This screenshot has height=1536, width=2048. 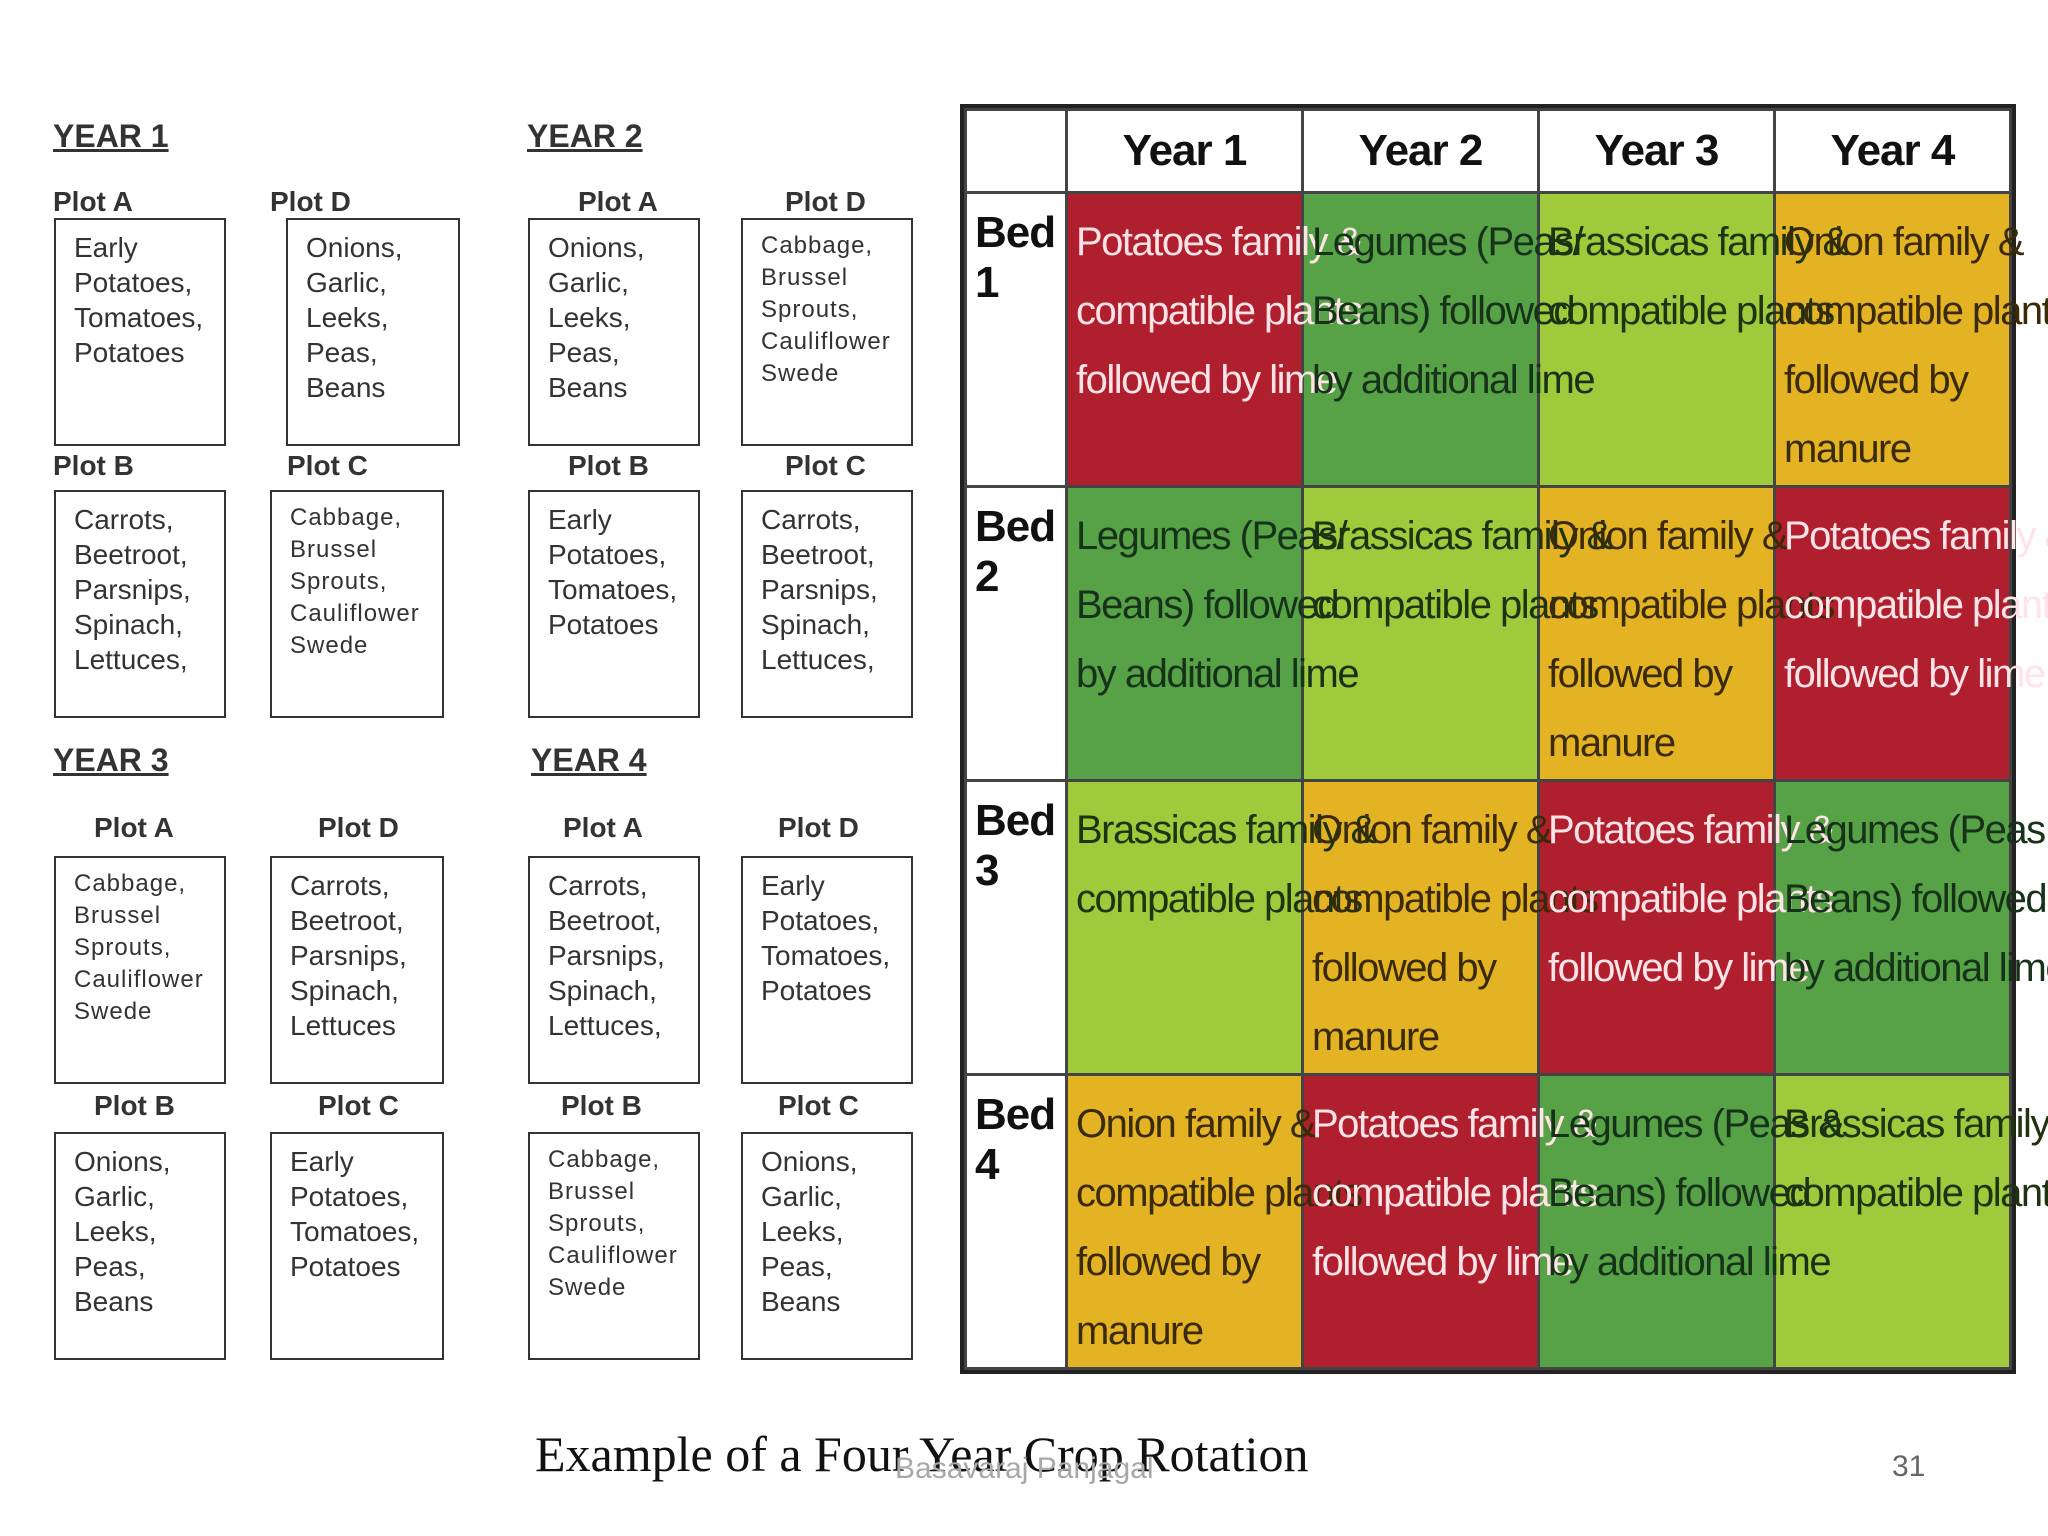 What do you see at coordinates (139, 317) in the screenshot?
I see `crop-name: Tomatoes,` at bounding box center [139, 317].